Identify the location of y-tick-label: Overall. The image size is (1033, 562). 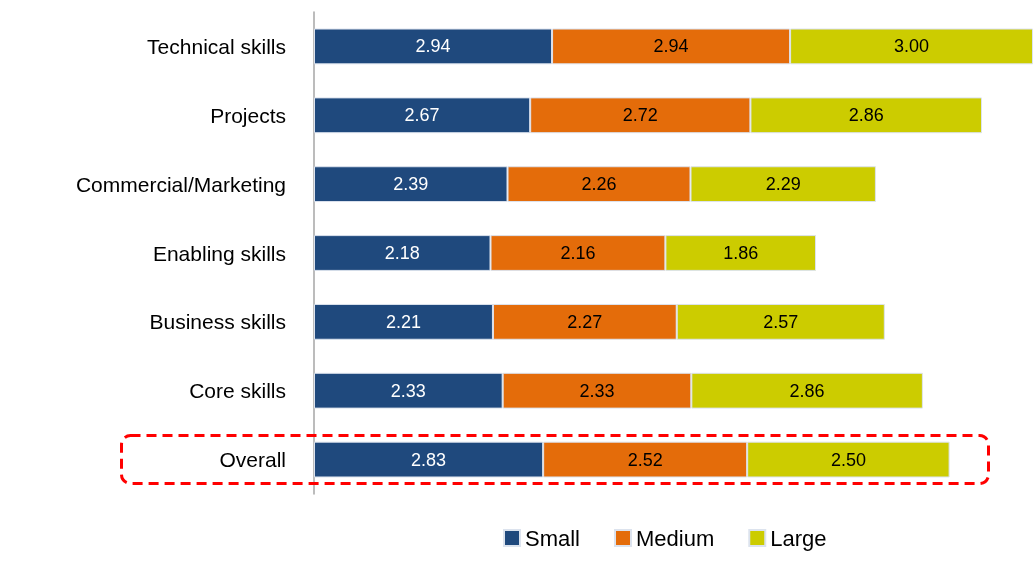
(252, 460).